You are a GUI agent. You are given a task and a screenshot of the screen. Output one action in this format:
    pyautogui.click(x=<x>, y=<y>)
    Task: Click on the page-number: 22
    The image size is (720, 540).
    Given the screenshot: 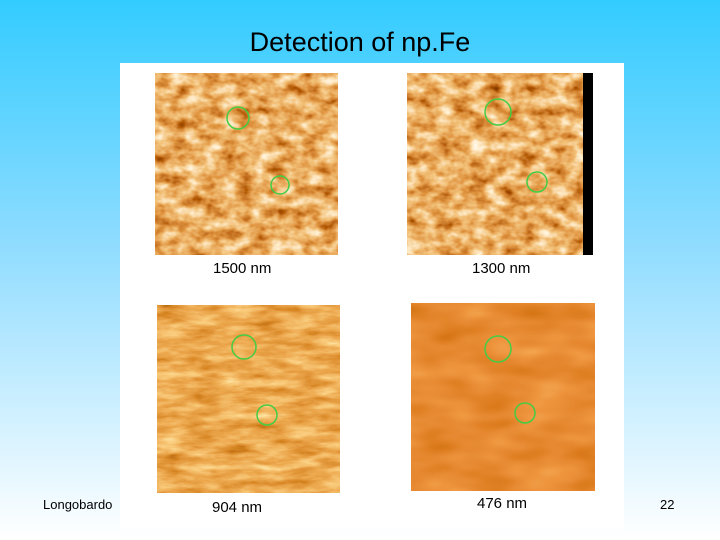 What is the action you would take?
    pyautogui.click(x=667, y=504)
    